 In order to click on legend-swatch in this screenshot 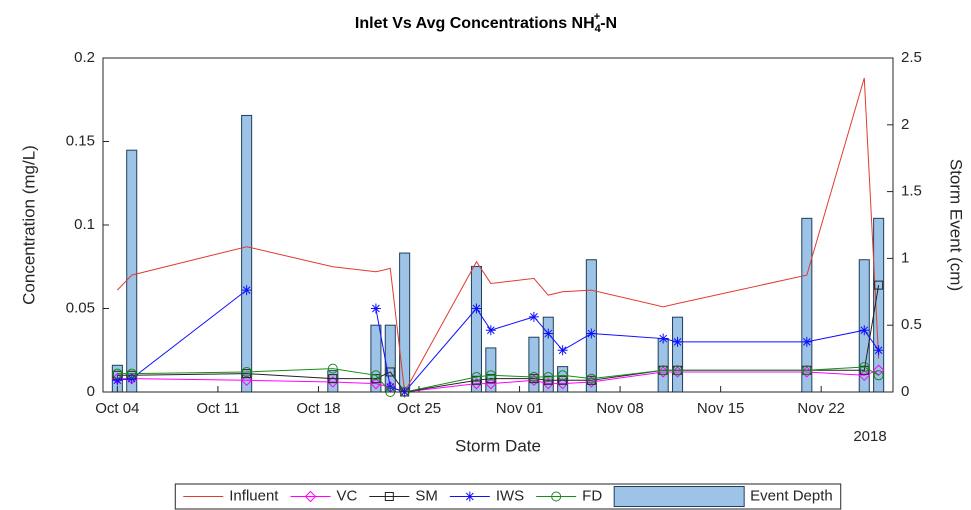, I will do `click(679, 496)`.